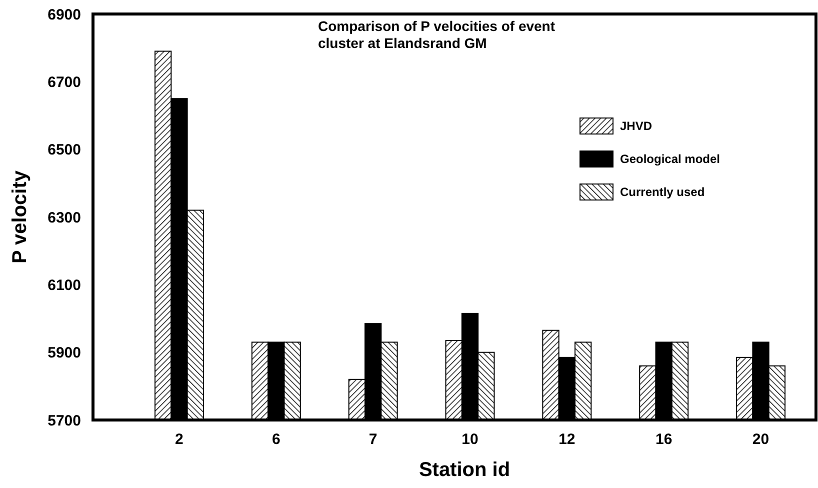  Describe the element at coordinates (761, 439) in the screenshot. I see `x-tick-label: 20` at that location.